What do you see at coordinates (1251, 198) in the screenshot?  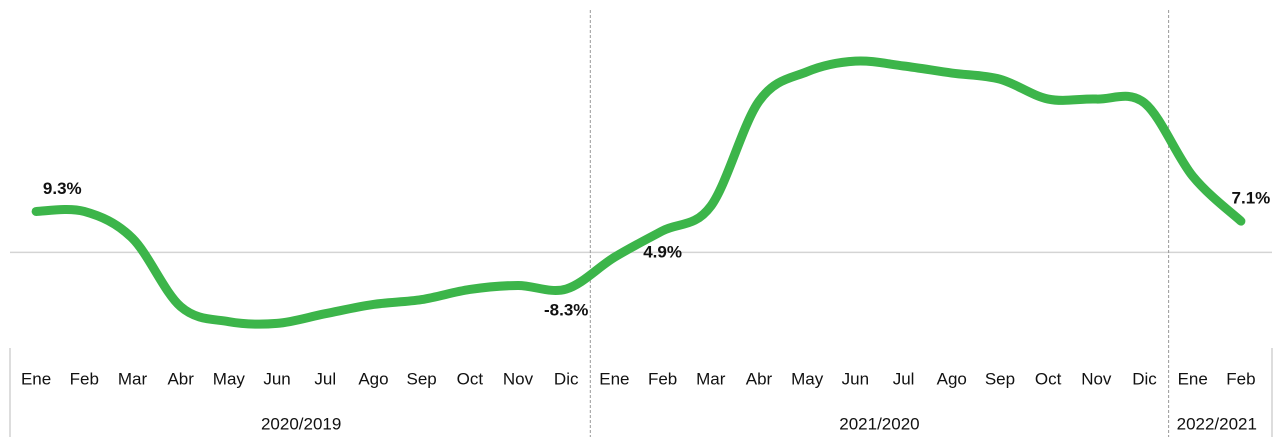 I see `data-label: 7.1%` at bounding box center [1251, 198].